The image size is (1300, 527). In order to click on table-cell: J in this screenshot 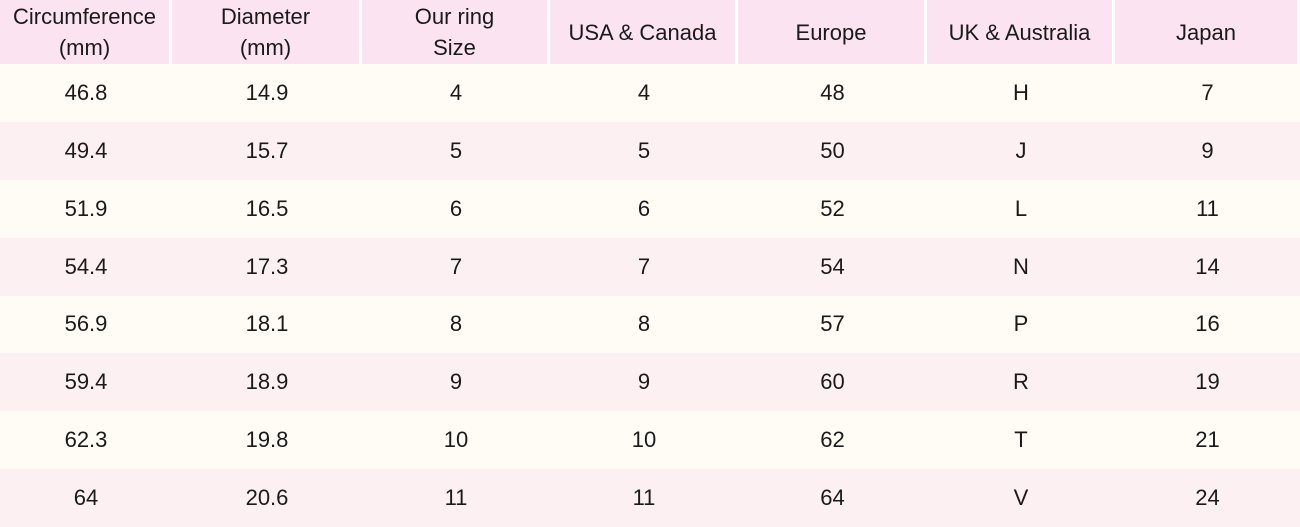, I will do `click(1021, 150)`.